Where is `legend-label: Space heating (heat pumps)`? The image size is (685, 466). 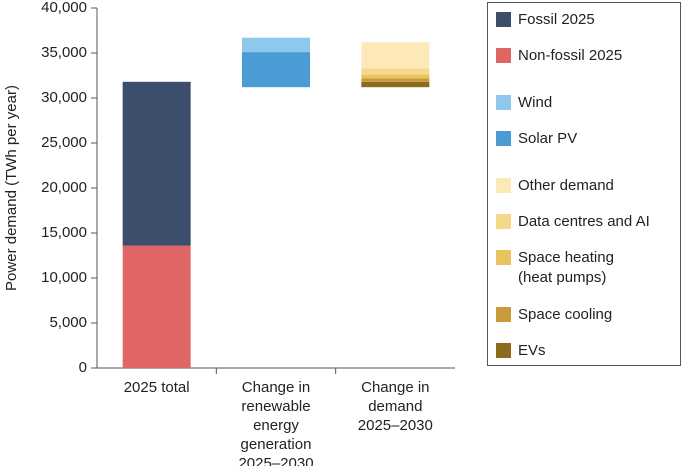 legend-label: Space heating (heat pumps) is located at coordinates (566, 267).